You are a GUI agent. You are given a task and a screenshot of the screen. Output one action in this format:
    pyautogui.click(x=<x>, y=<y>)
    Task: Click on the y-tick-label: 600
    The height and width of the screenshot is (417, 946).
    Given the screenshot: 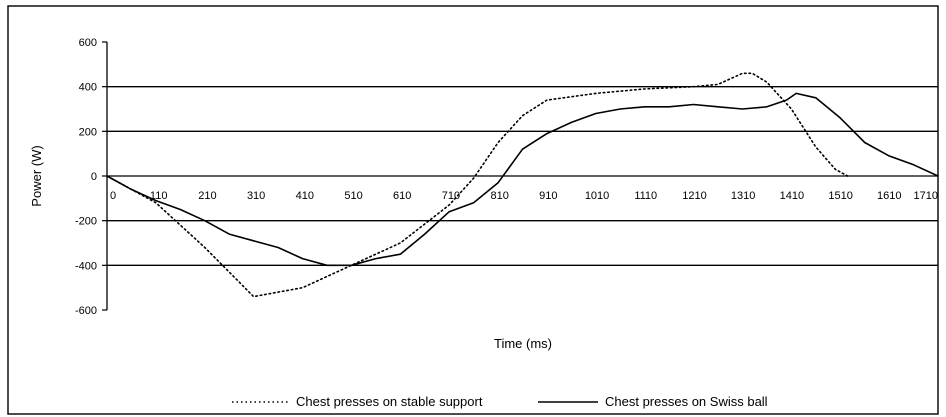 What is the action you would take?
    pyautogui.click(x=88, y=43)
    